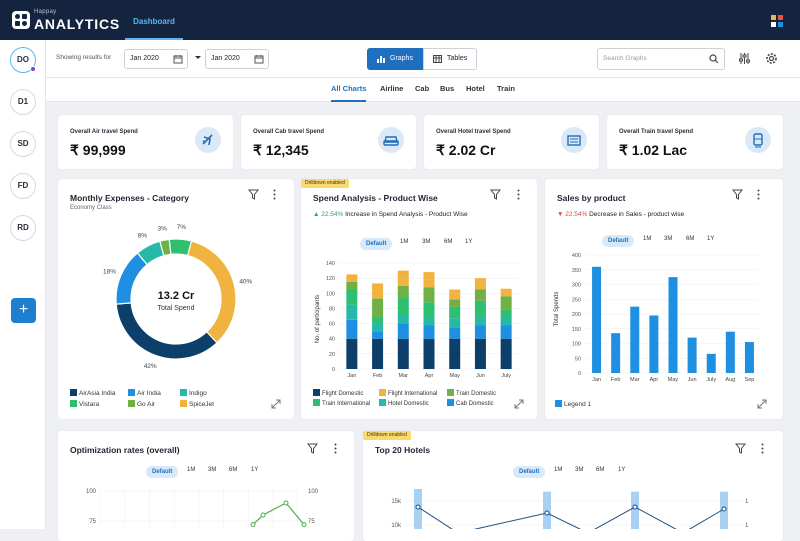 The image size is (800, 541). What do you see at coordinates (98, 150) in the screenshot?
I see `kpi-value: ₹ 99,999` at bounding box center [98, 150].